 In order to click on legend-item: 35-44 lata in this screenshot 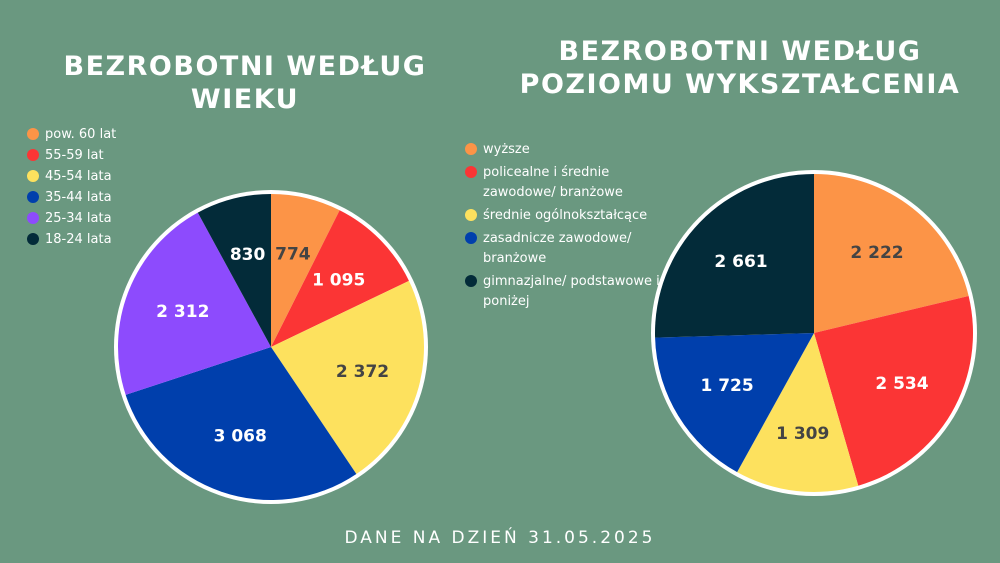, I will do `click(71, 197)`.